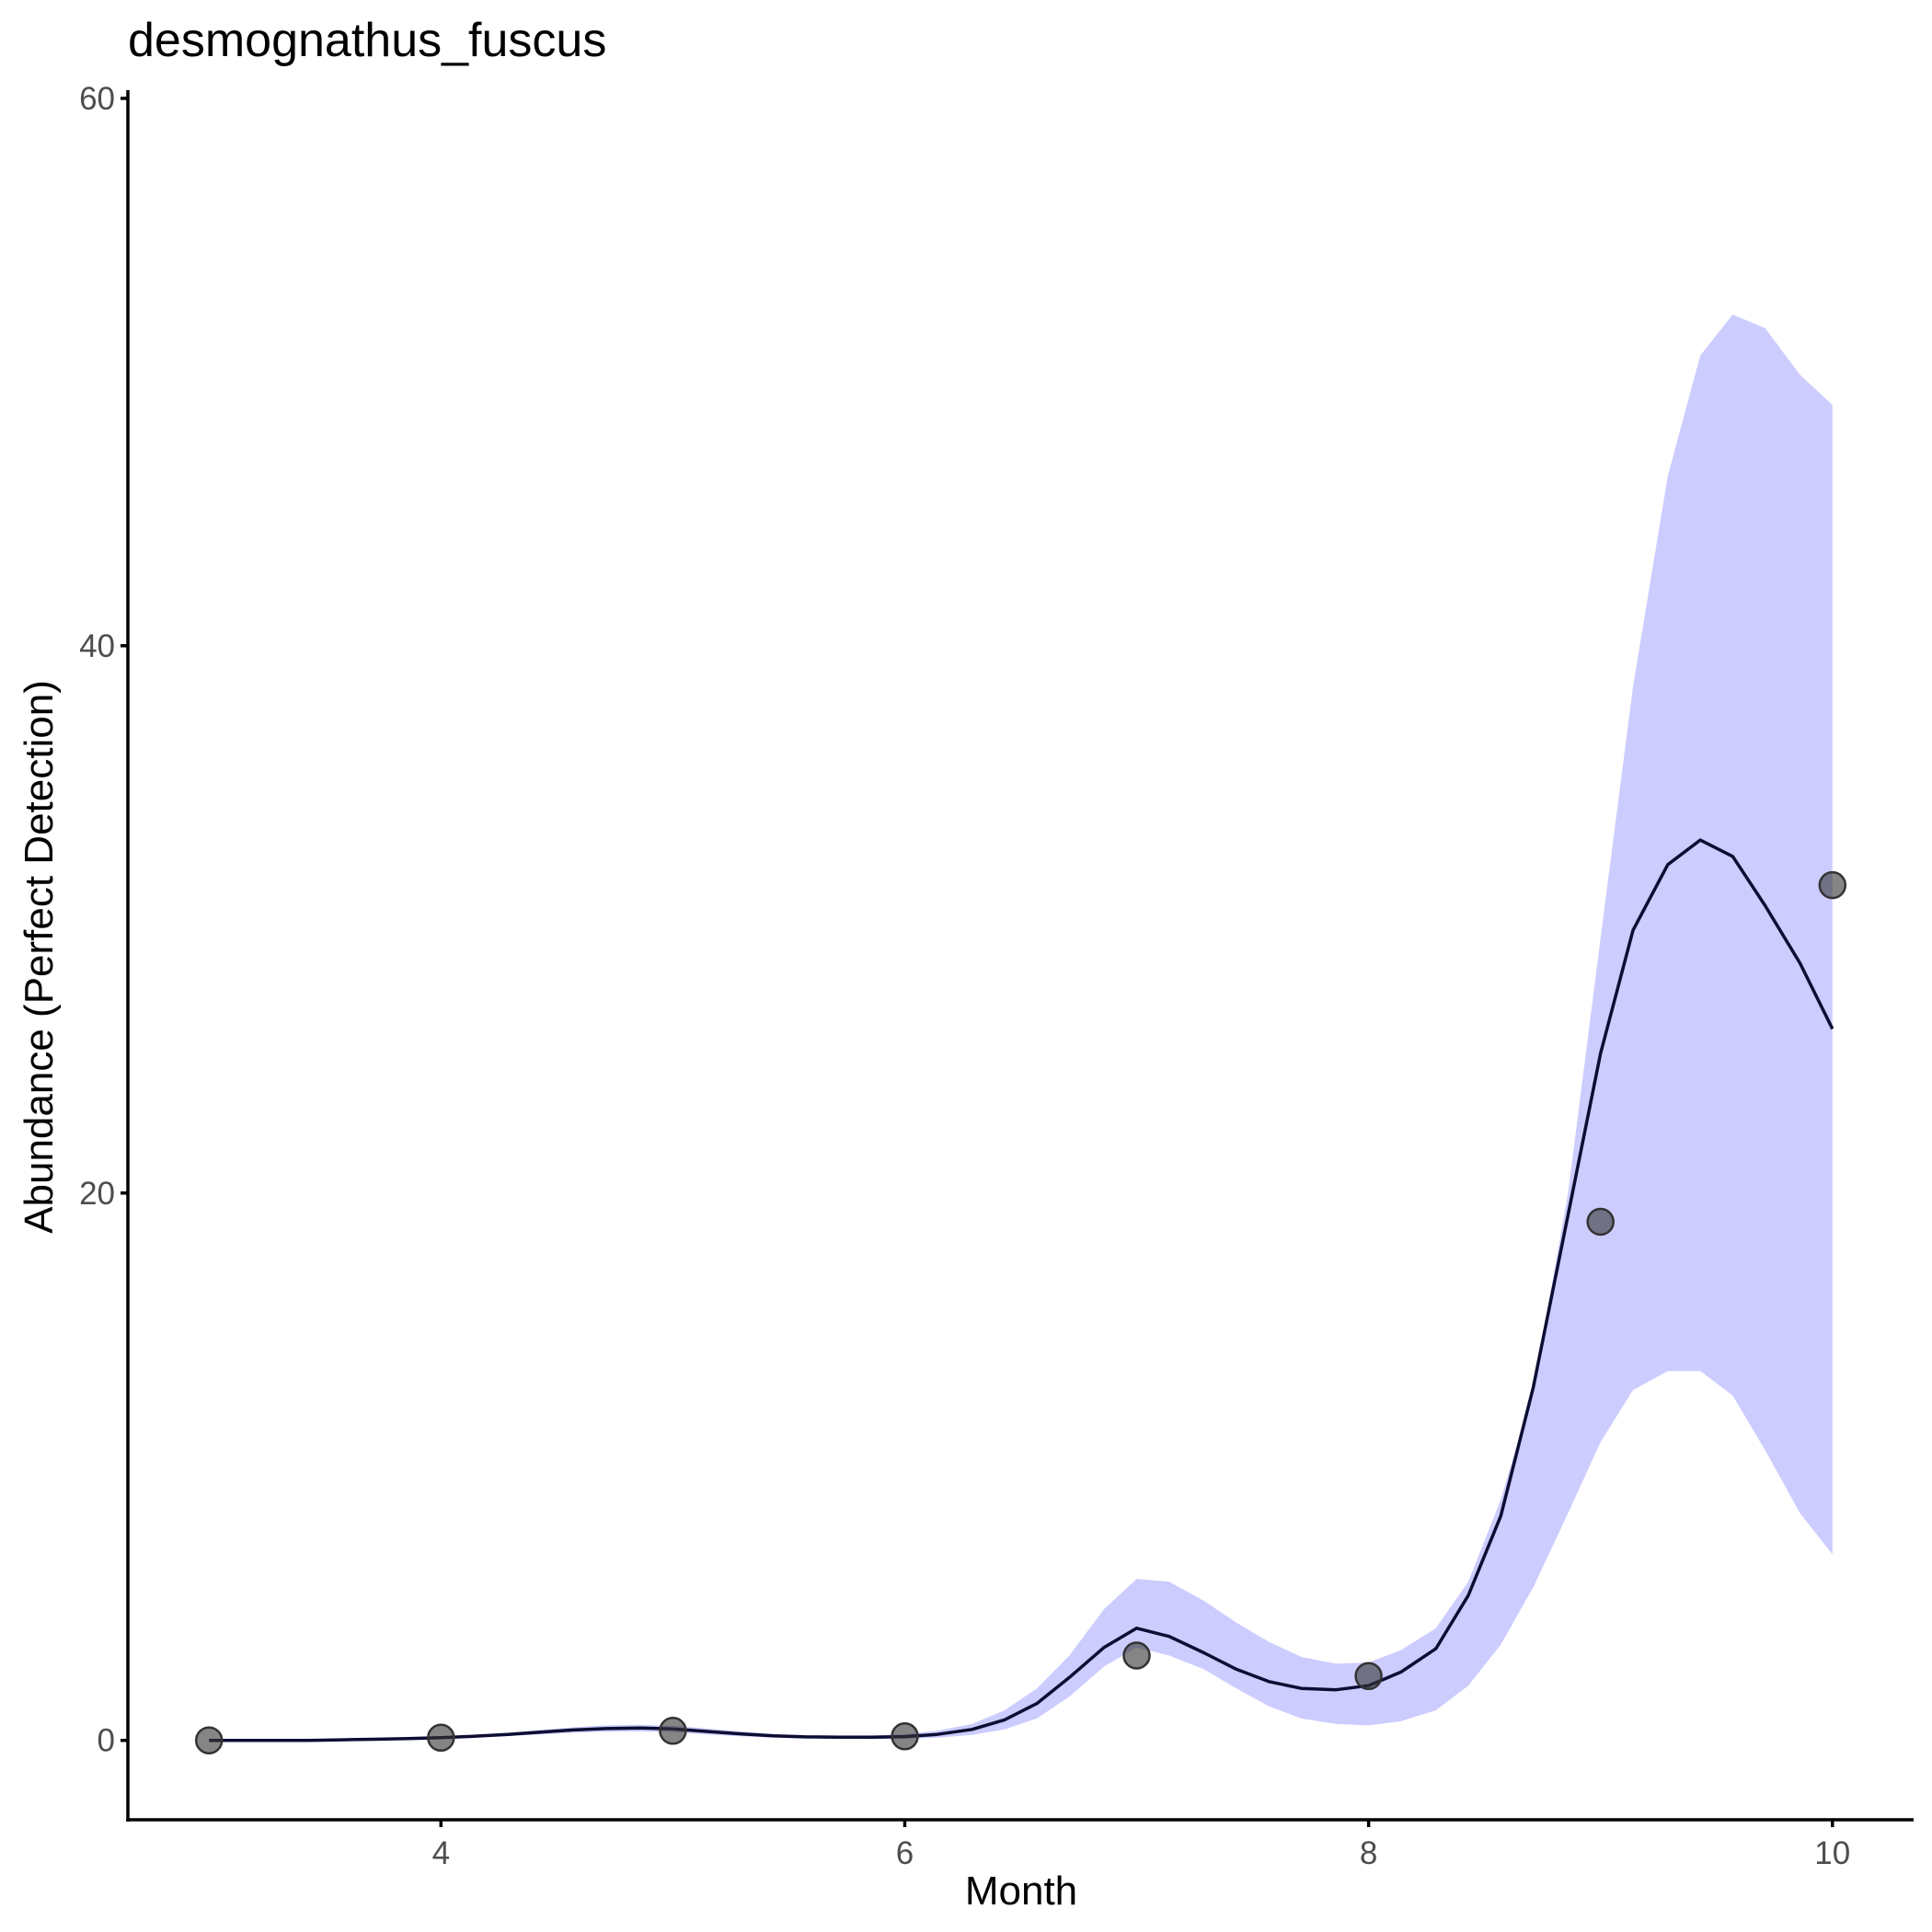  I want to click on x-tick-label: 10, so click(1832, 1853).